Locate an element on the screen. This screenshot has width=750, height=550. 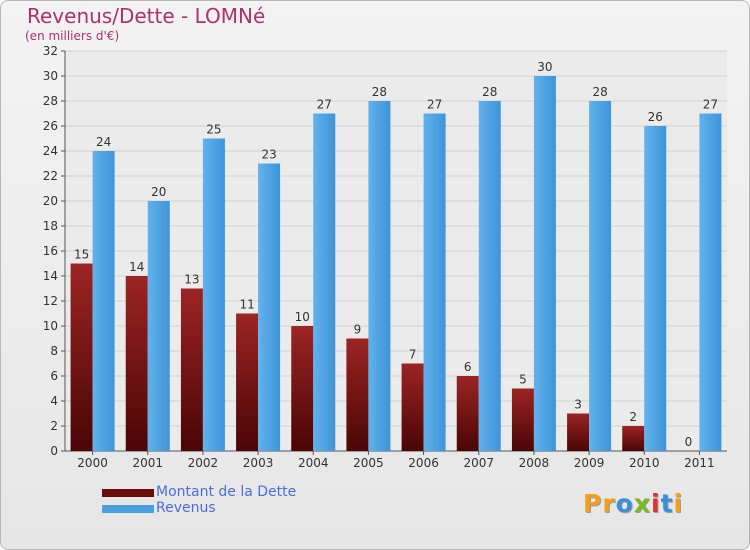
x-tick-label: 2007 is located at coordinates (478, 463).